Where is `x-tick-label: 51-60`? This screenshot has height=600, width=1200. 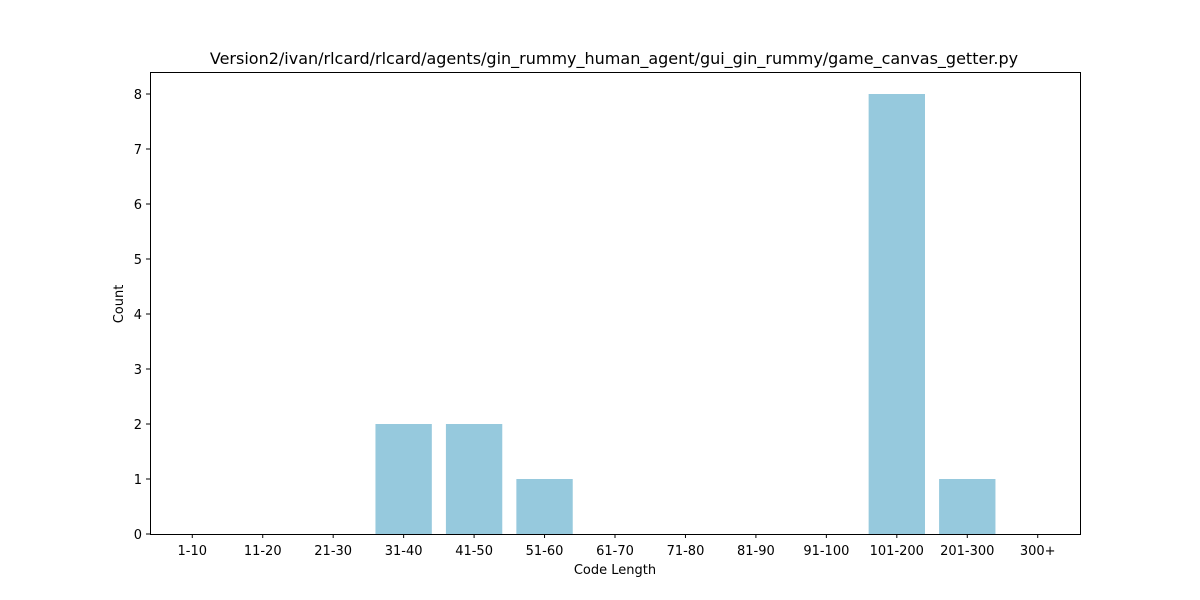
x-tick-label: 51-60 is located at coordinates (545, 551).